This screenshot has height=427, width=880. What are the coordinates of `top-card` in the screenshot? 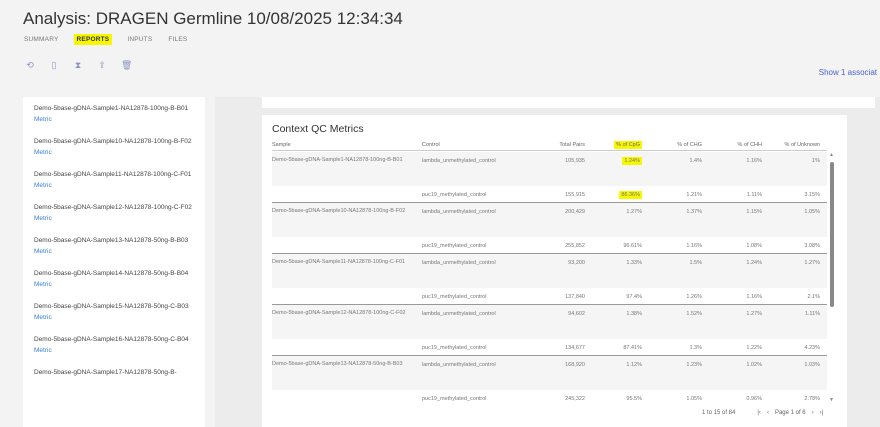 It's located at (568, 102).